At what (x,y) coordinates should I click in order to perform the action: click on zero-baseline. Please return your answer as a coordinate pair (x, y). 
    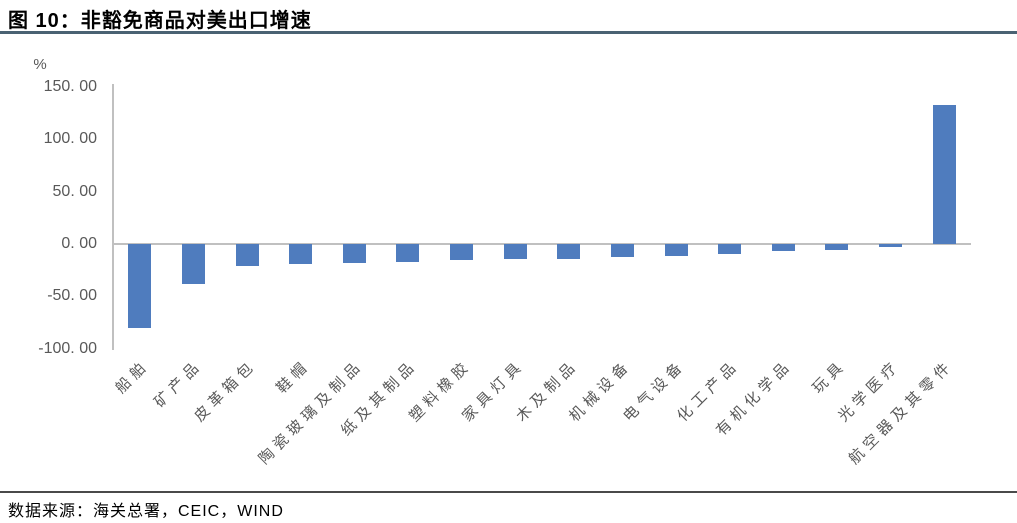
    Looking at the image, I should click on (542, 244).